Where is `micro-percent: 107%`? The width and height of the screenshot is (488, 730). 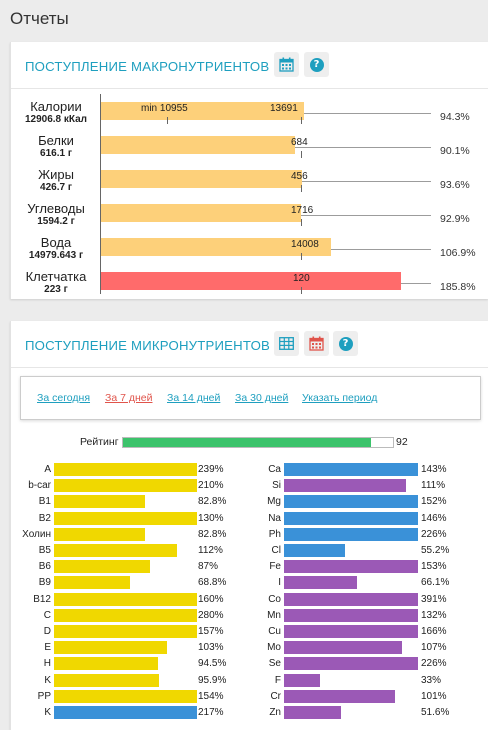
micro-percent: 107% is located at coordinates (434, 648).